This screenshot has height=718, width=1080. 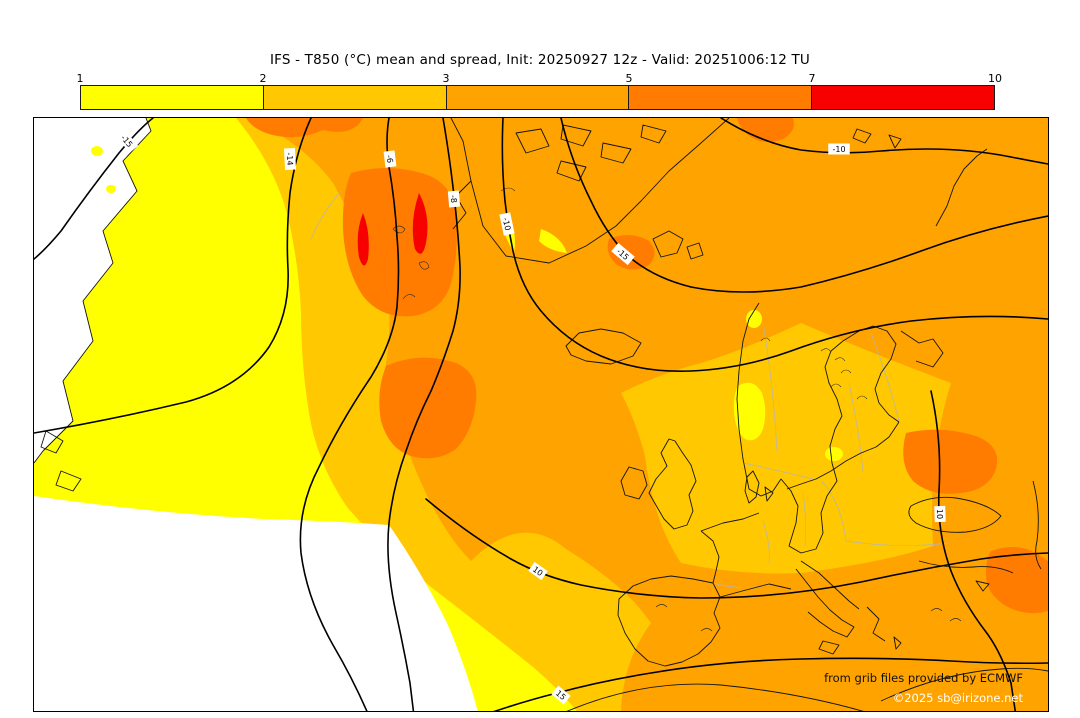 I want to click on spread-colorbar: 1 2 3 5 7 10, so click(x=539, y=91).